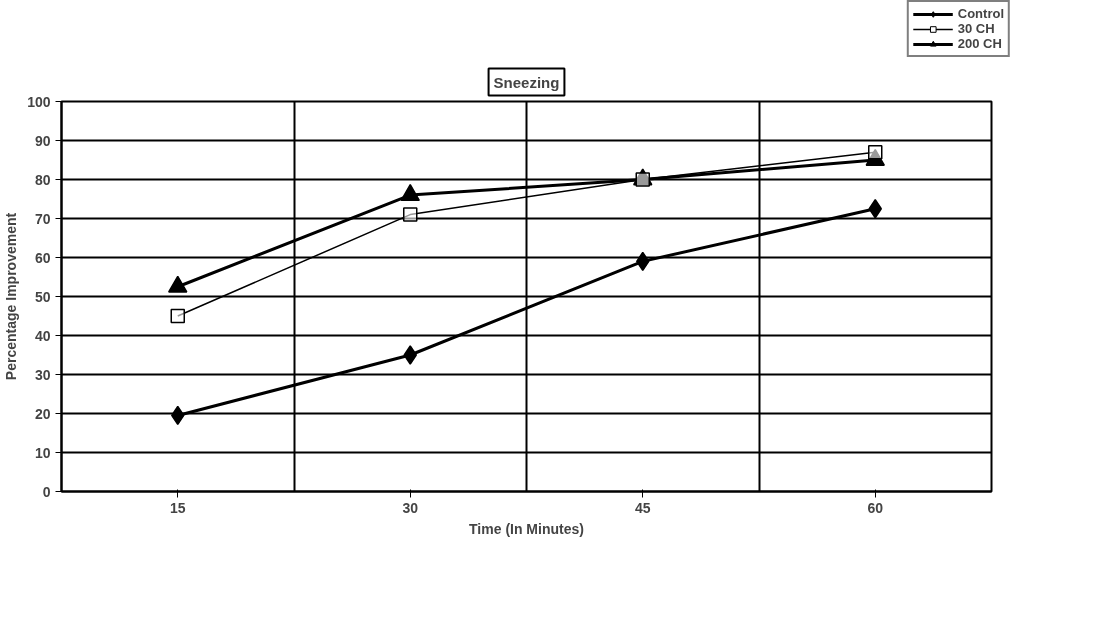  Describe the element at coordinates (526, 528) in the screenshot. I see `x-axis-title: Time (In Minutes)` at that location.